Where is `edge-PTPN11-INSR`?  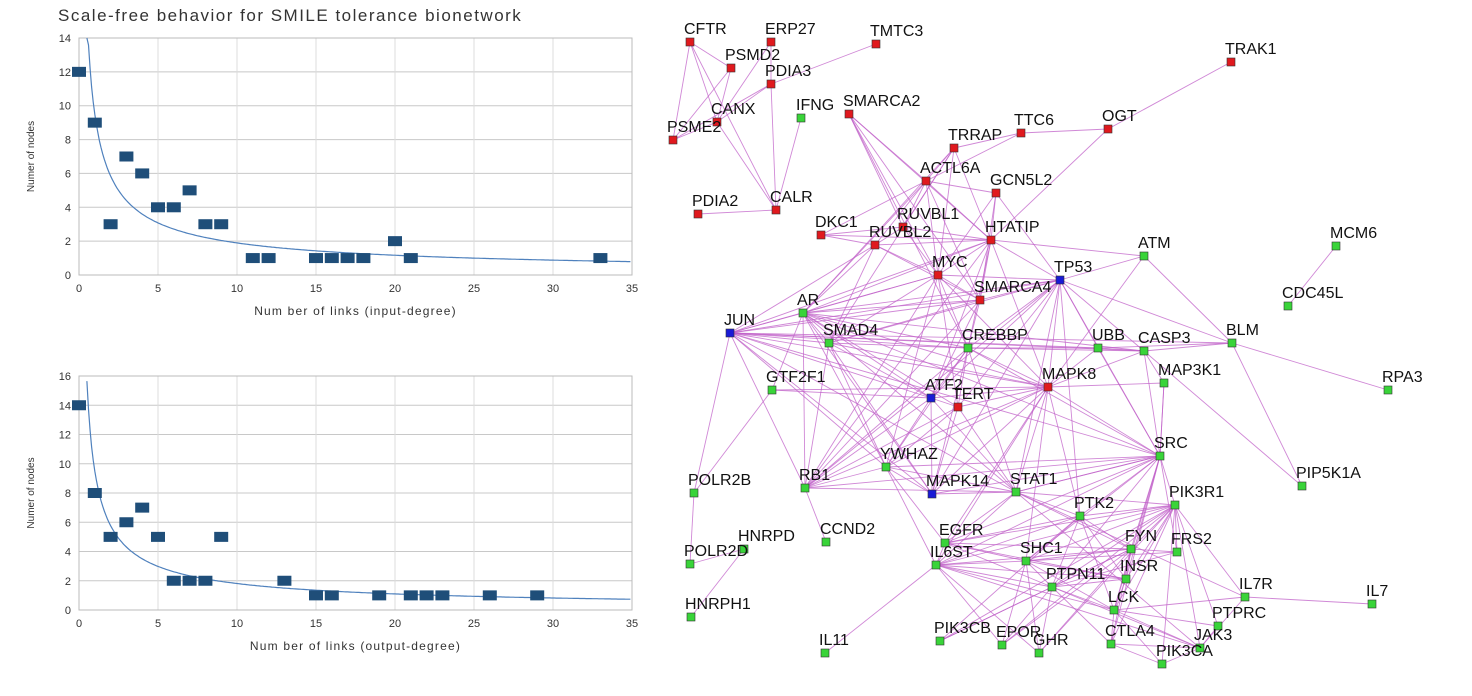 edge-PTPN11-INSR is located at coordinates (1089, 583).